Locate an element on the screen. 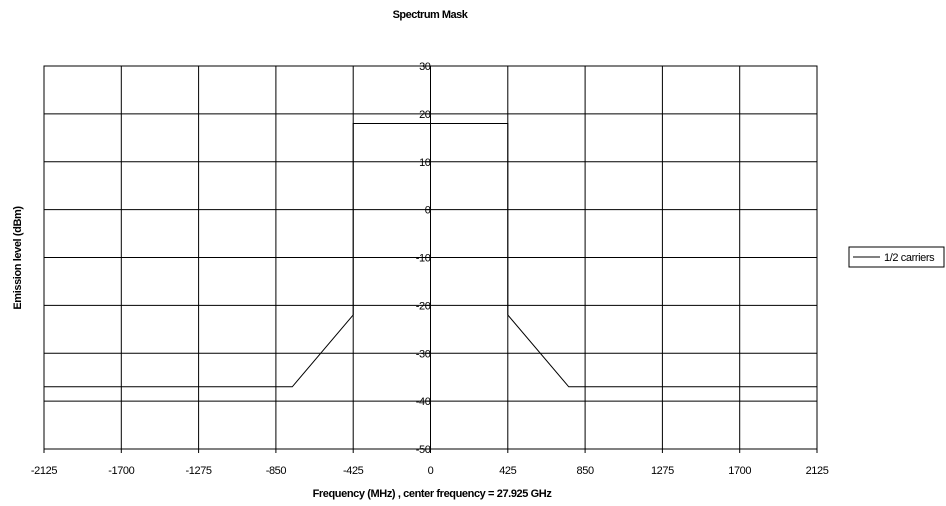  y-tick-label: 10 is located at coordinates (425, 163).